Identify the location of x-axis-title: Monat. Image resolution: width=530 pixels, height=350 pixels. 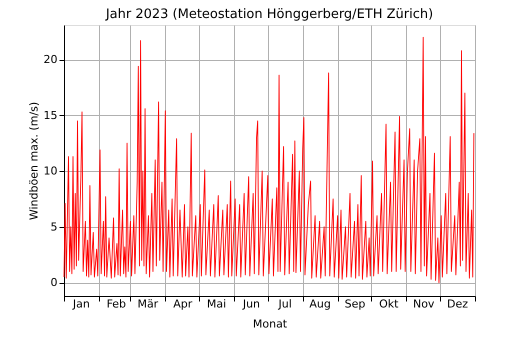
(270, 324).